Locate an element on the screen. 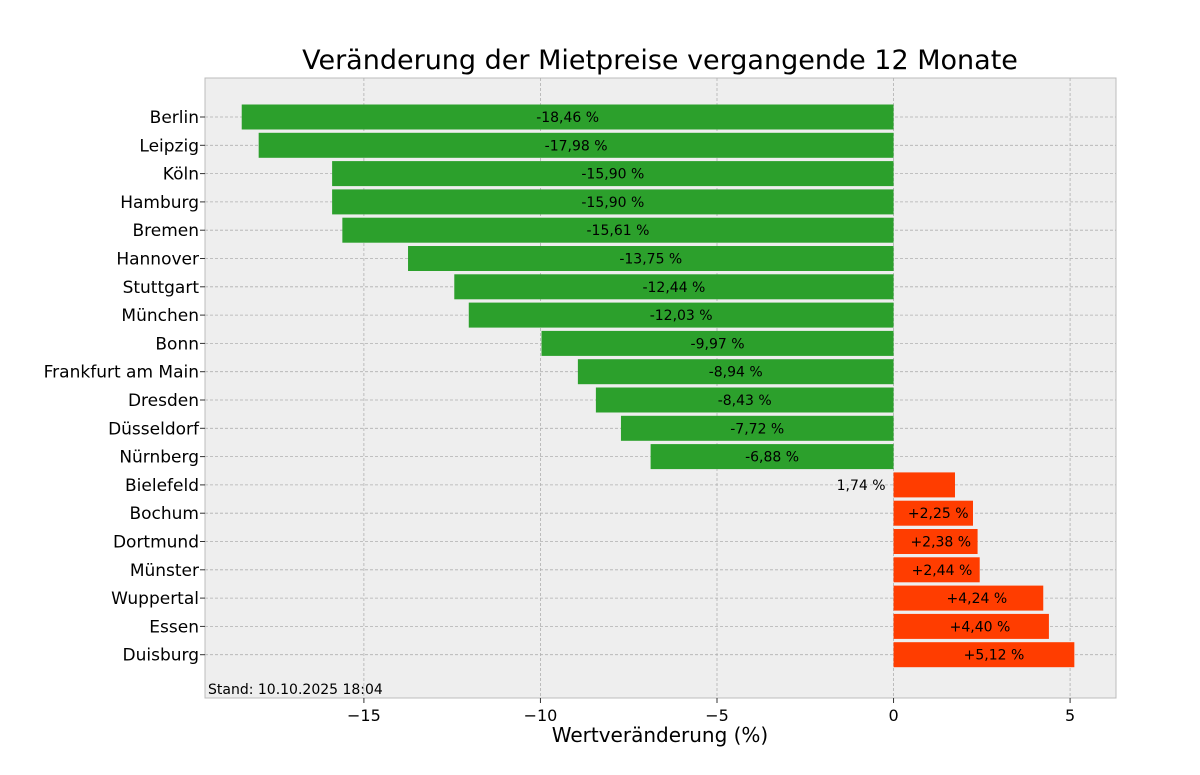 The image size is (1200, 775). category-label: München is located at coordinates (160, 316).